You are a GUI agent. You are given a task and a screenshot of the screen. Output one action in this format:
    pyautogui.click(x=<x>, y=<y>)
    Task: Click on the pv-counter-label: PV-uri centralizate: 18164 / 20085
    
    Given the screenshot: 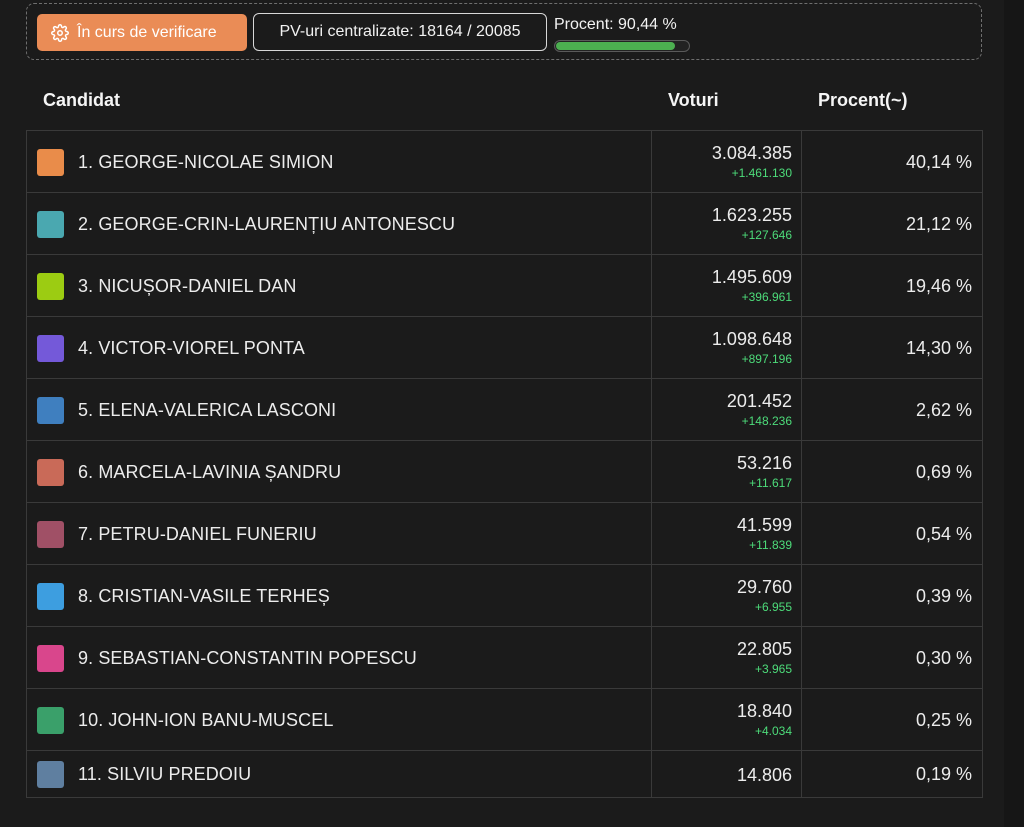 What is the action you would take?
    pyautogui.click(x=400, y=31)
    